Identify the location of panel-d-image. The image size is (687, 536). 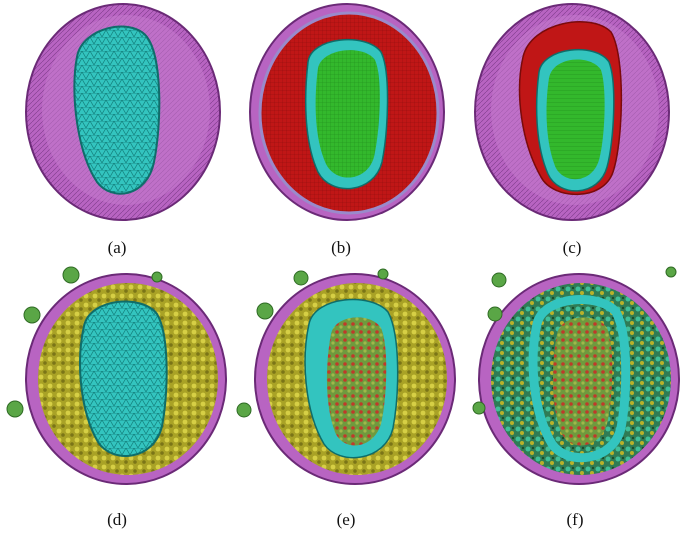
(116, 375).